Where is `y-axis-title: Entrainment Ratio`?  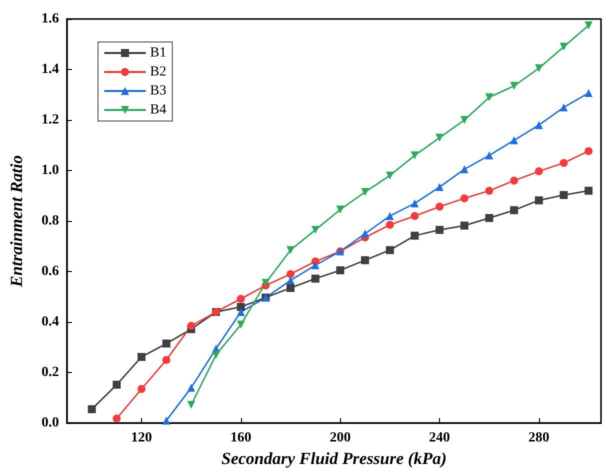 y-axis-title: Entrainment Ratio is located at coordinates (16, 221).